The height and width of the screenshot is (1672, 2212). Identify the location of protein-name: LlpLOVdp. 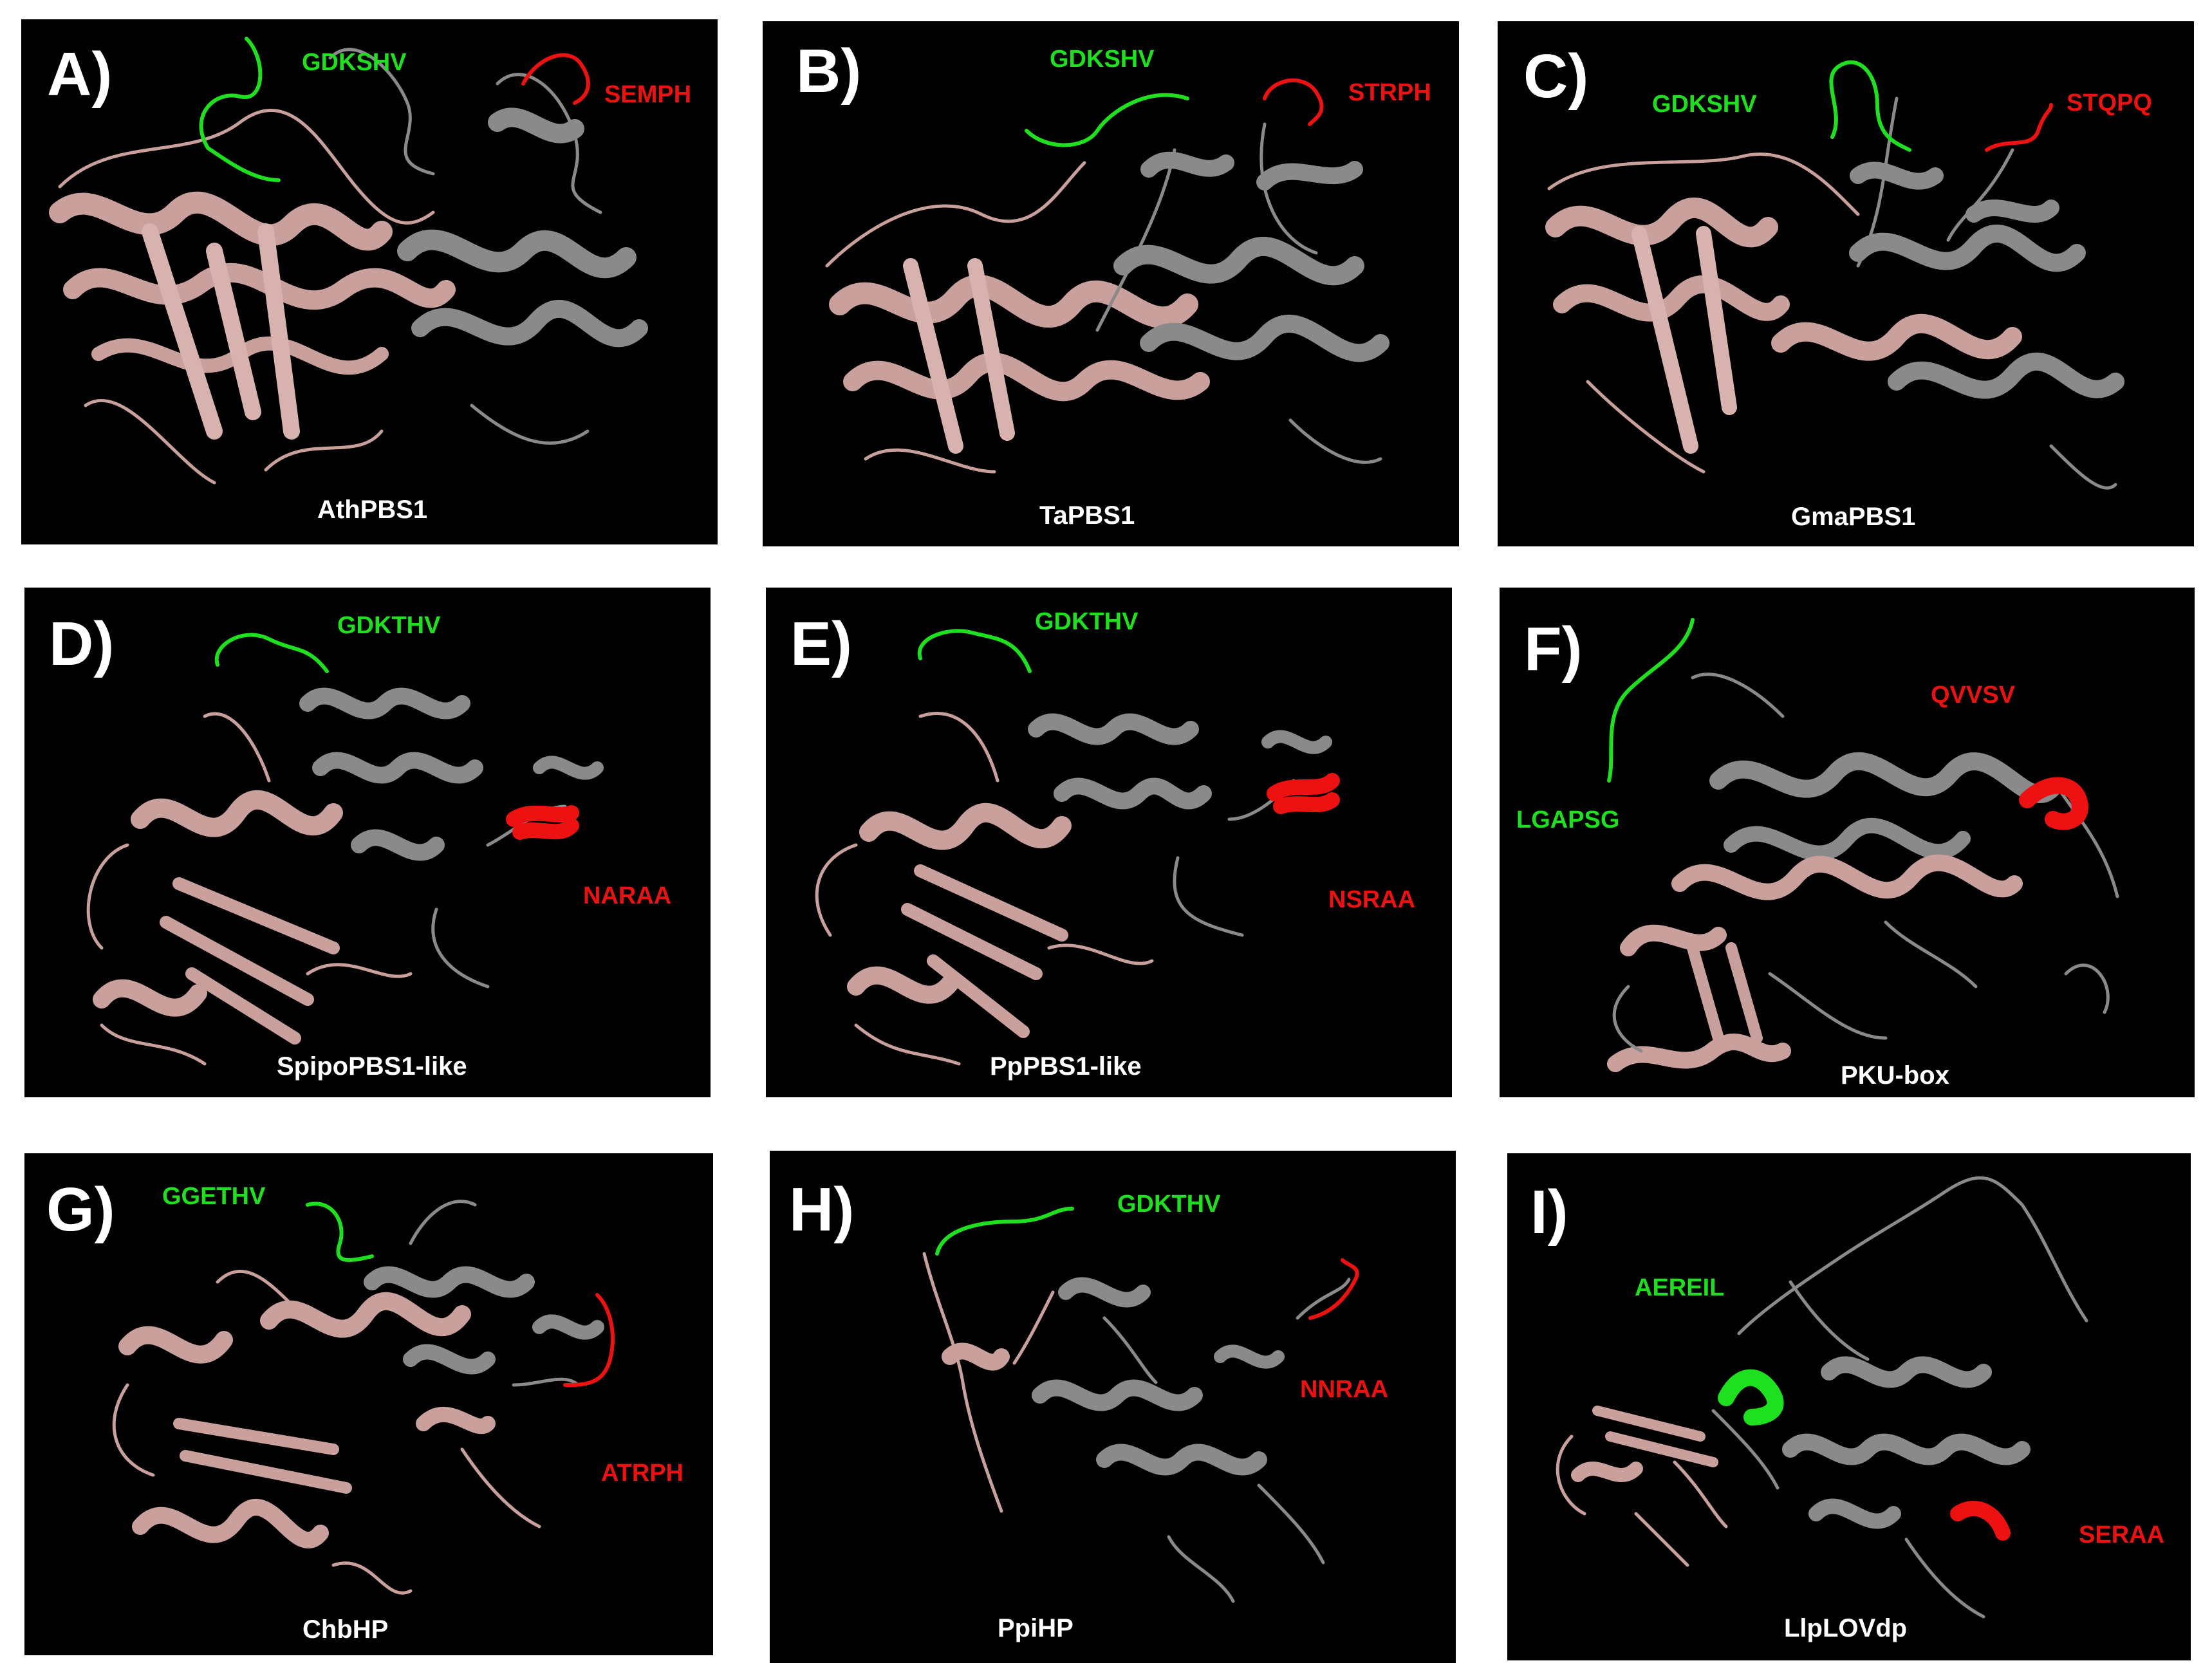
(1846, 1628).